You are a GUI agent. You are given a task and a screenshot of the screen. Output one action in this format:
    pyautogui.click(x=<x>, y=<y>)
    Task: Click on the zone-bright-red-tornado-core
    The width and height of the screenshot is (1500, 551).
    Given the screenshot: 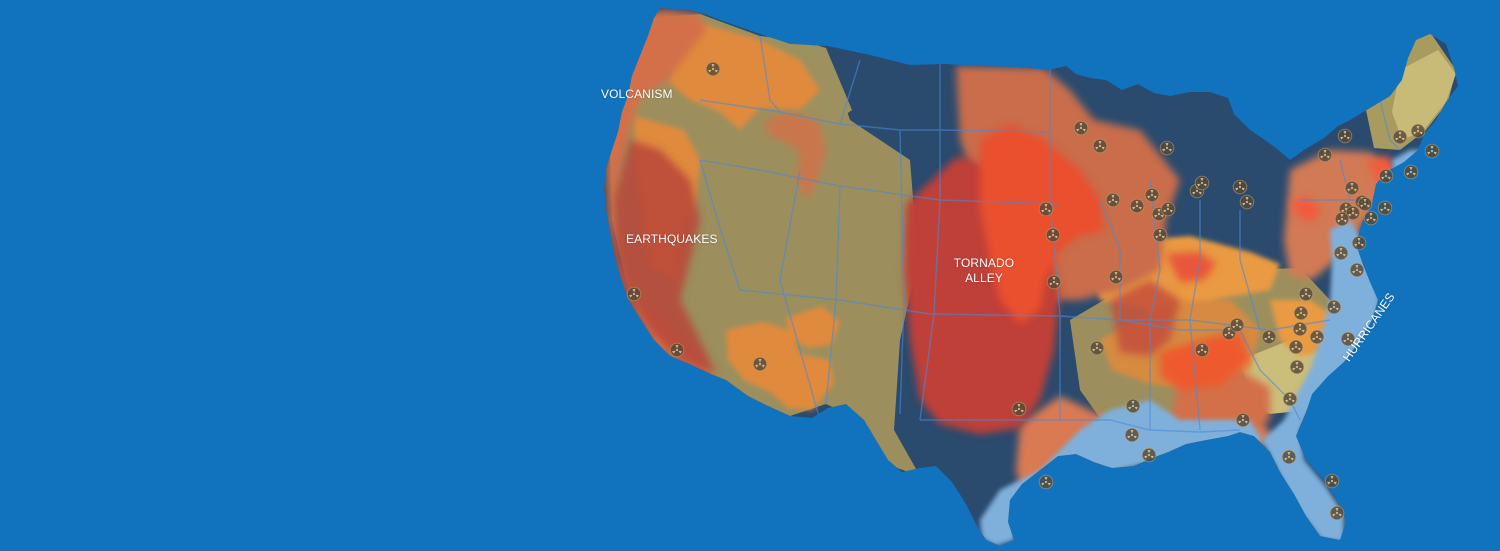 What is the action you would take?
    pyautogui.click(x=1042, y=224)
    